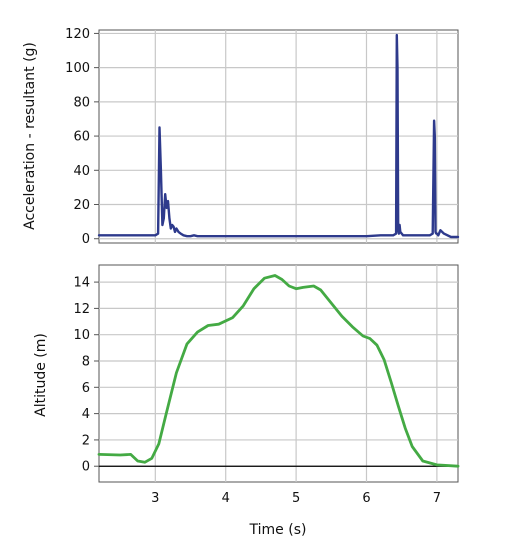 The height and width of the screenshot is (549, 507). I want to click on altitude-y-tick-label: 6, so click(86, 388).